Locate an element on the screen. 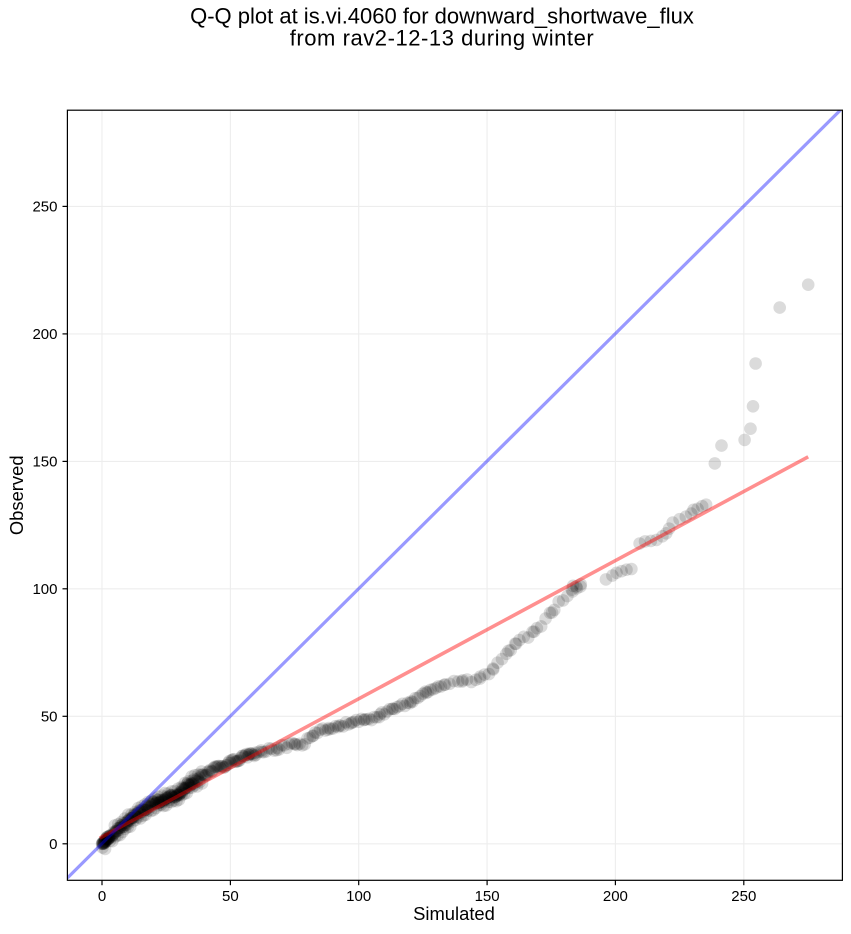 This screenshot has height=934, width=851. svg-text: Observed is located at coordinates (16, 495).